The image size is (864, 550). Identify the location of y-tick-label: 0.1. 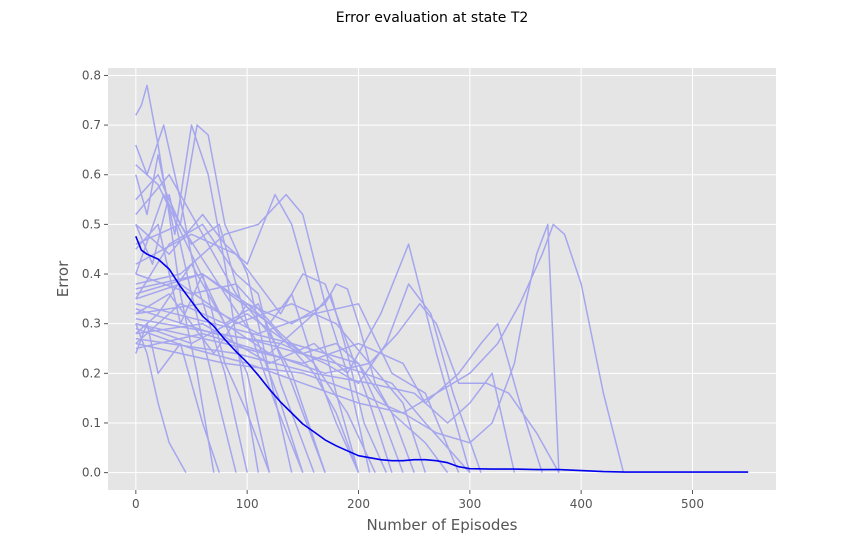
(91, 423).